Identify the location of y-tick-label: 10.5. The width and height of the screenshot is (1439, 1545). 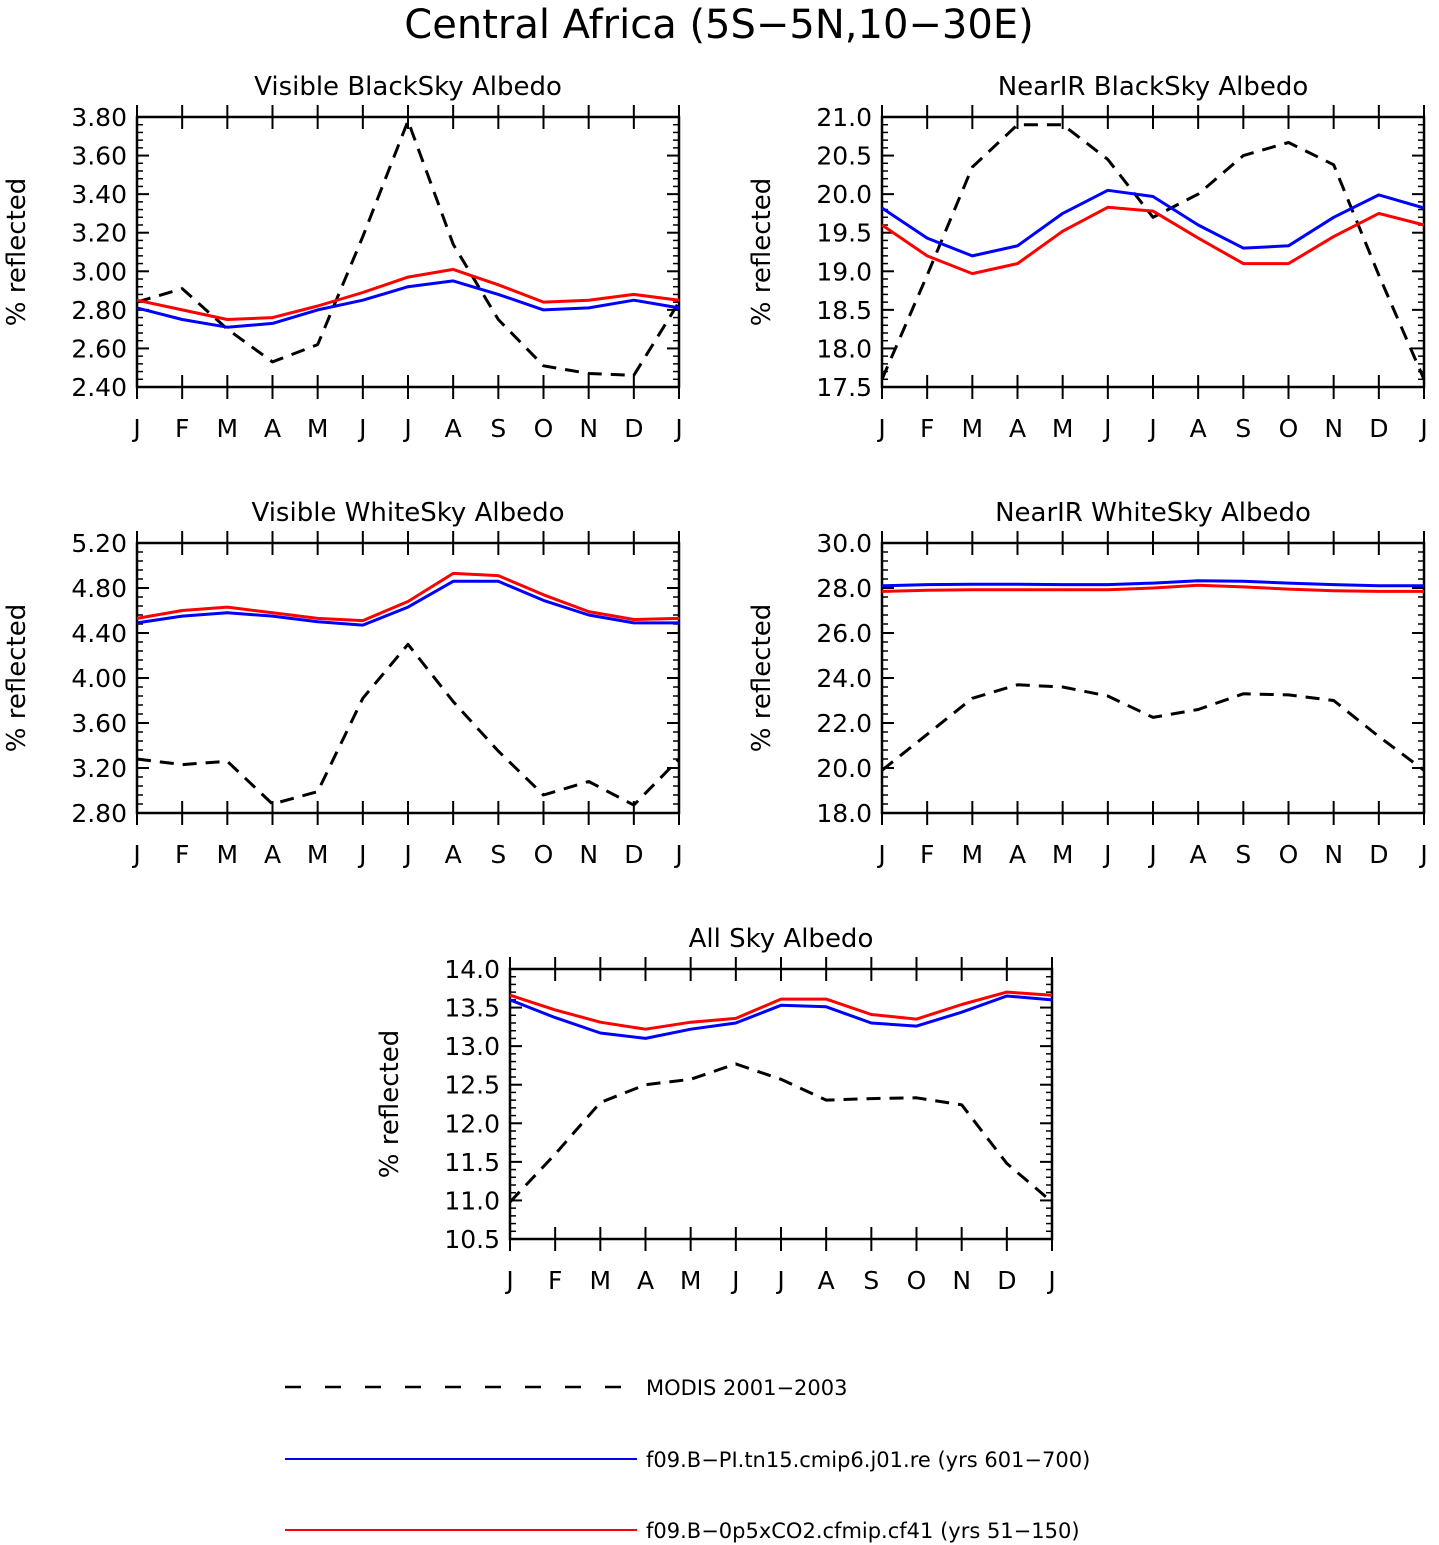
(472, 1239).